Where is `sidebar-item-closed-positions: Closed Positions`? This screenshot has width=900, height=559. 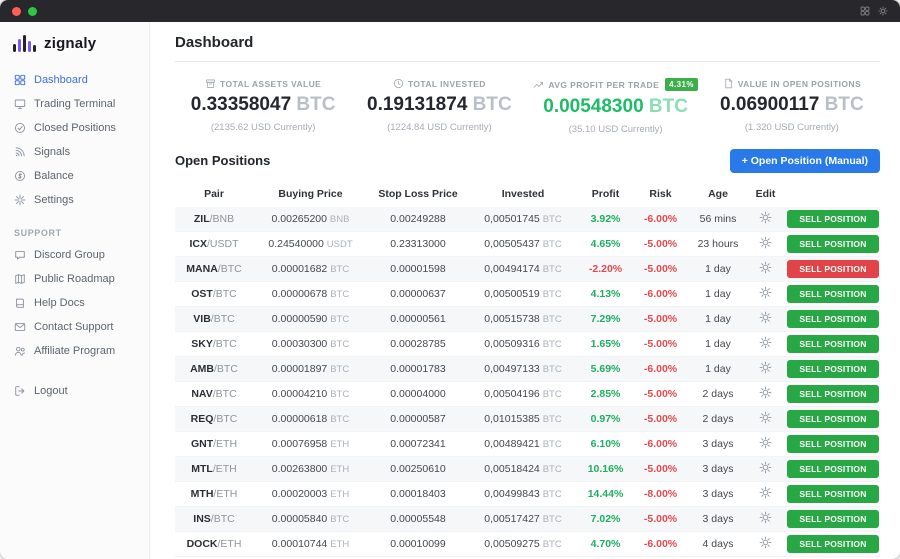 sidebar-item-closed-positions: Closed Positions is located at coordinates (74, 128).